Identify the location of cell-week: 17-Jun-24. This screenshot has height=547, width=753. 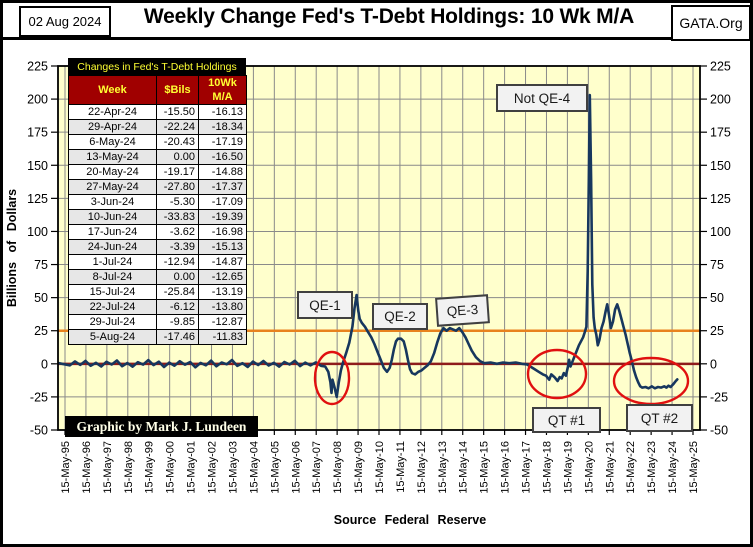
(112, 232).